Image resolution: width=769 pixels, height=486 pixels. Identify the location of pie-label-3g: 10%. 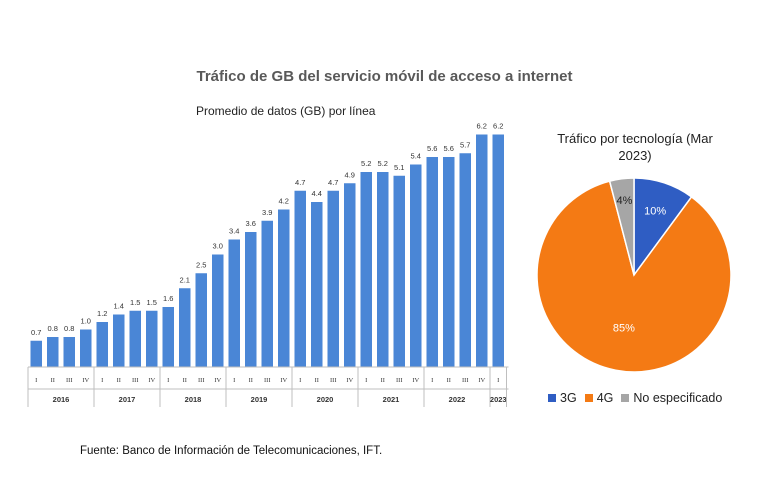
(655, 211).